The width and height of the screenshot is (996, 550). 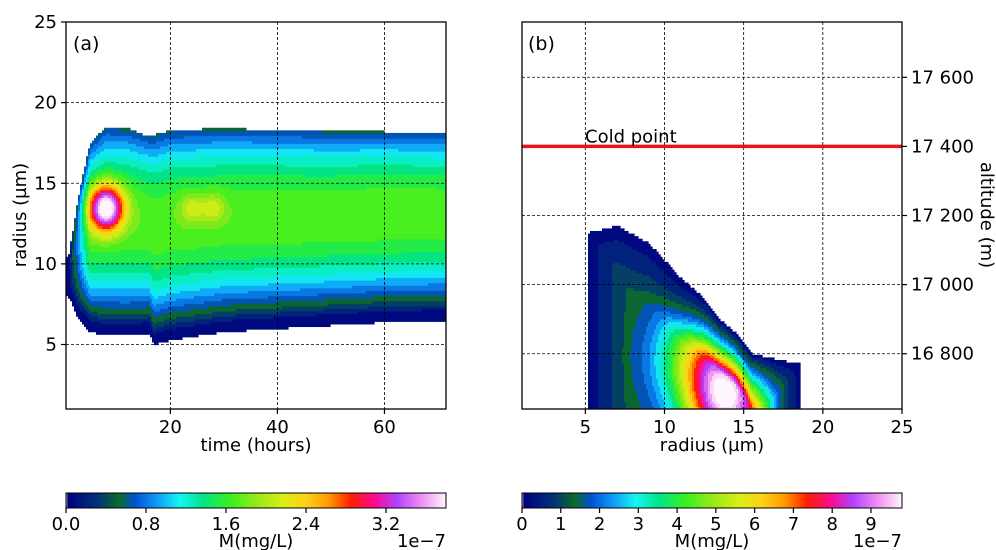 What do you see at coordinates (256, 500) in the screenshot?
I see `colorbar-a-bar` at bounding box center [256, 500].